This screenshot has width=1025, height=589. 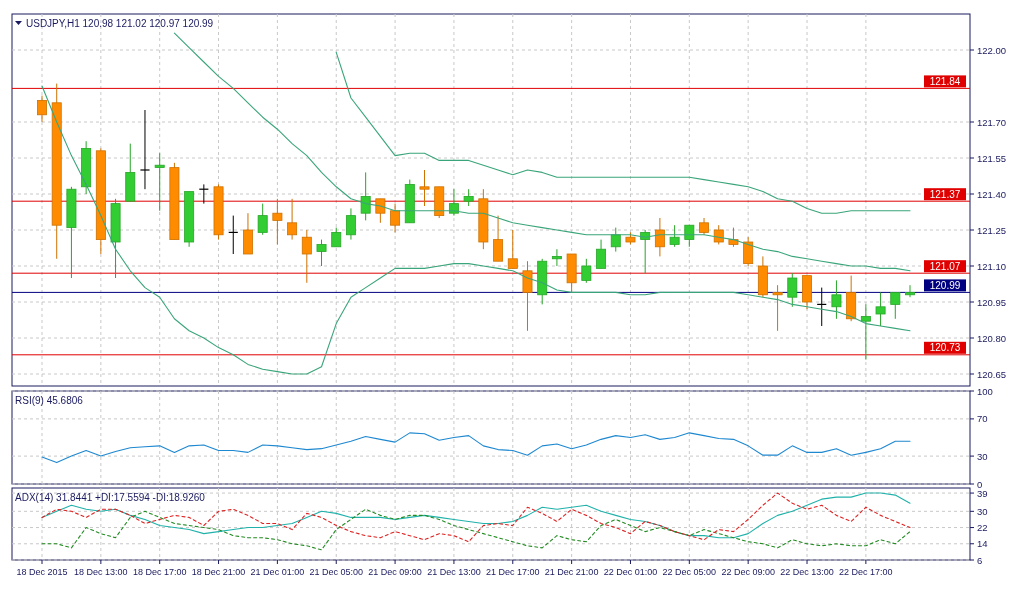 What do you see at coordinates (110, 497) in the screenshot?
I see `chart-title: ADX(14) 31.8441 +DI:17.5594 -DI:18.9260` at bounding box center [110, 497].